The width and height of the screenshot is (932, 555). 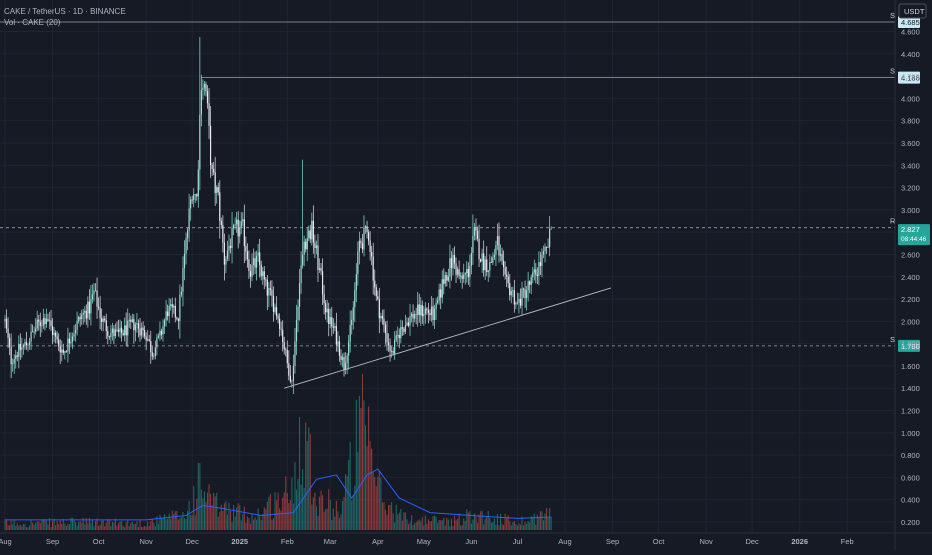 I want to click on time-tick-label: Jun, so click(x=471, y=541).